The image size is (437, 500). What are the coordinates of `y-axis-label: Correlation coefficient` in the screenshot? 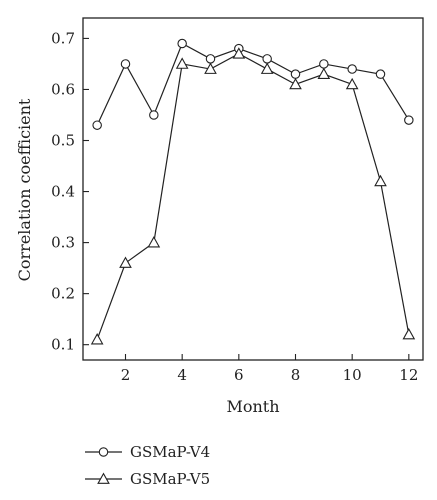 It's located at (24, 189).